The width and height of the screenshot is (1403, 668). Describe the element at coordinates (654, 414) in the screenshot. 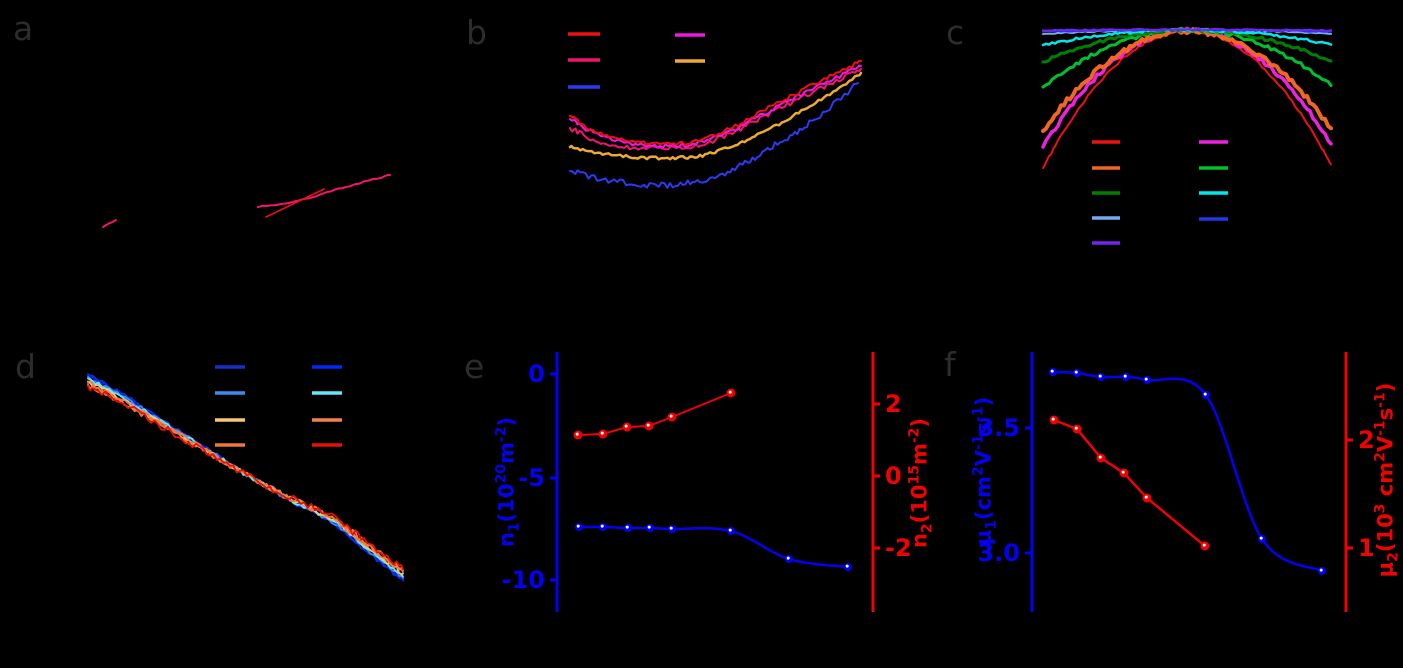

I see `panel-e-n2-series` at that location.